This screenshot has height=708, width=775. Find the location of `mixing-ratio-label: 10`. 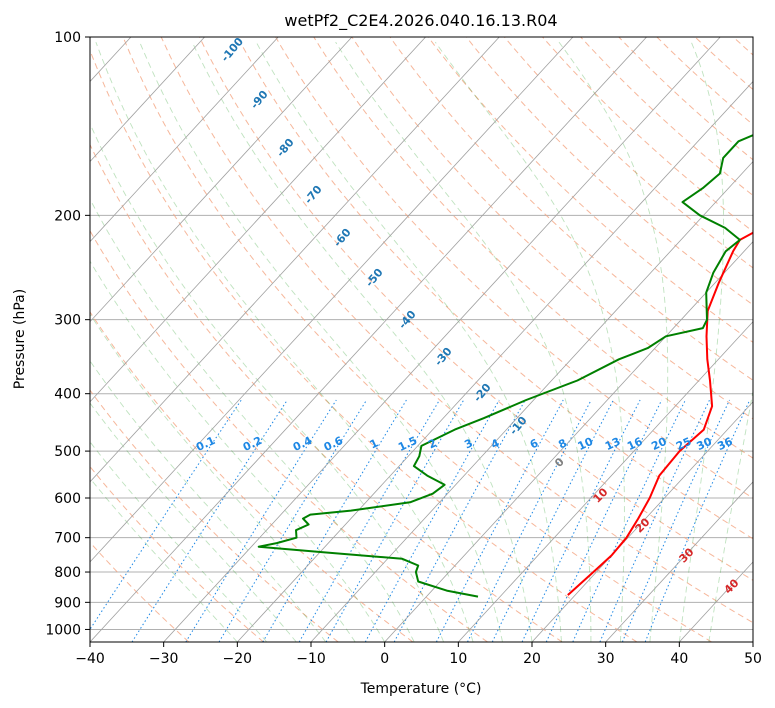

mixing-ratio-label: 10 is located at coordinates (586, 444).